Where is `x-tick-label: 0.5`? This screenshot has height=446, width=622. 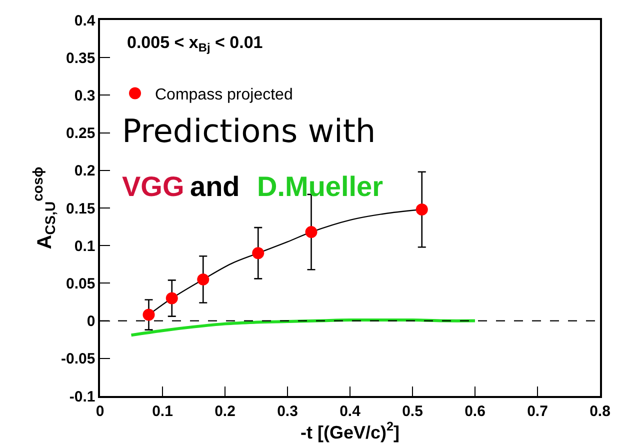
x-tick-label: 0.5 is located at coordinates (412, 411).